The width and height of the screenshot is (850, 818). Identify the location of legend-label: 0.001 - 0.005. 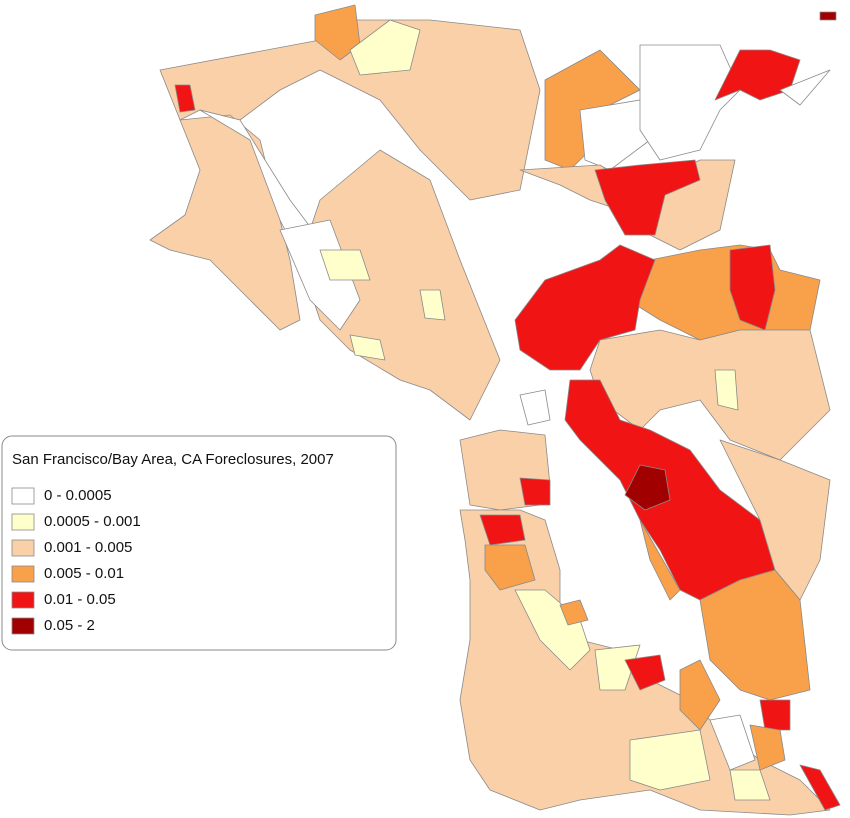
(88, 547).